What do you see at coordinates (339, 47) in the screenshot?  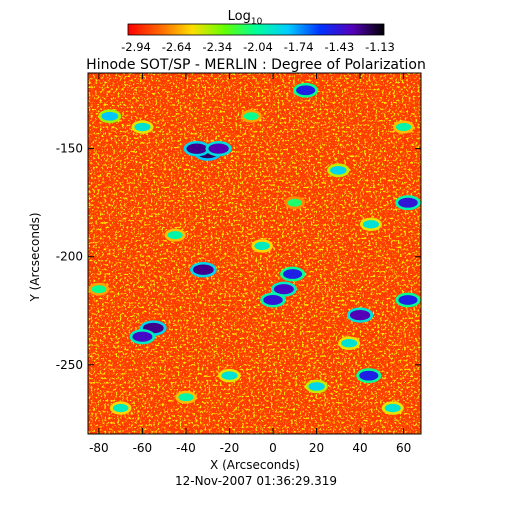 I see `colorbar-tick-label: -1.43` at bounding box center [339, 47].